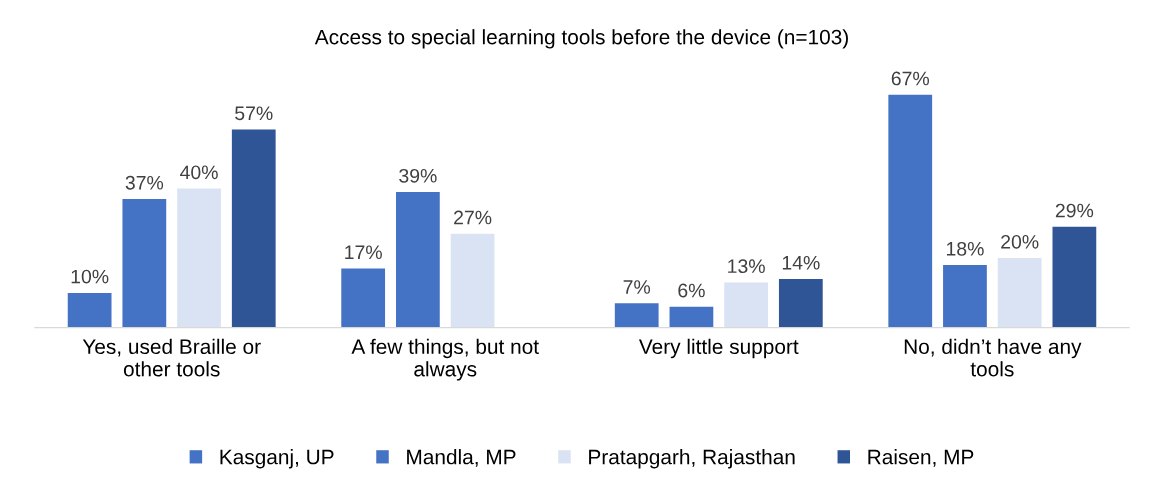 The image size is (1164, 489). What do you see at coordinates (746, 266) in the screenshot?
I see `data-label: 13%` at bounding box center [746, 266].